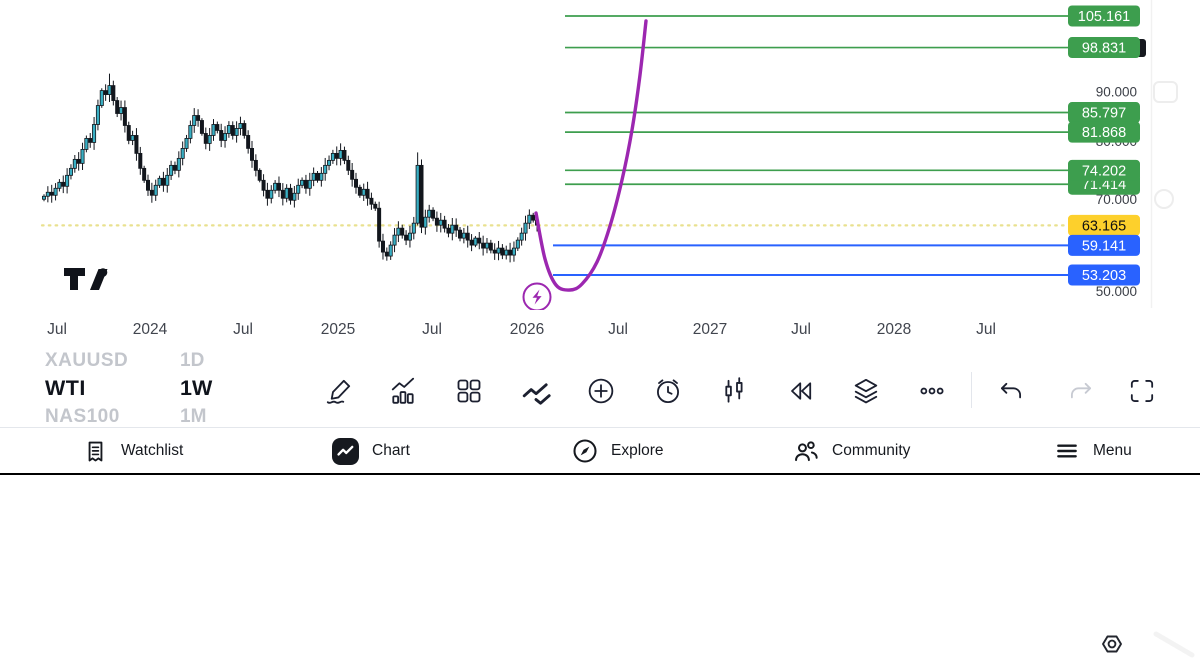  I want to click on tradingview-logo, so click(86, 280).